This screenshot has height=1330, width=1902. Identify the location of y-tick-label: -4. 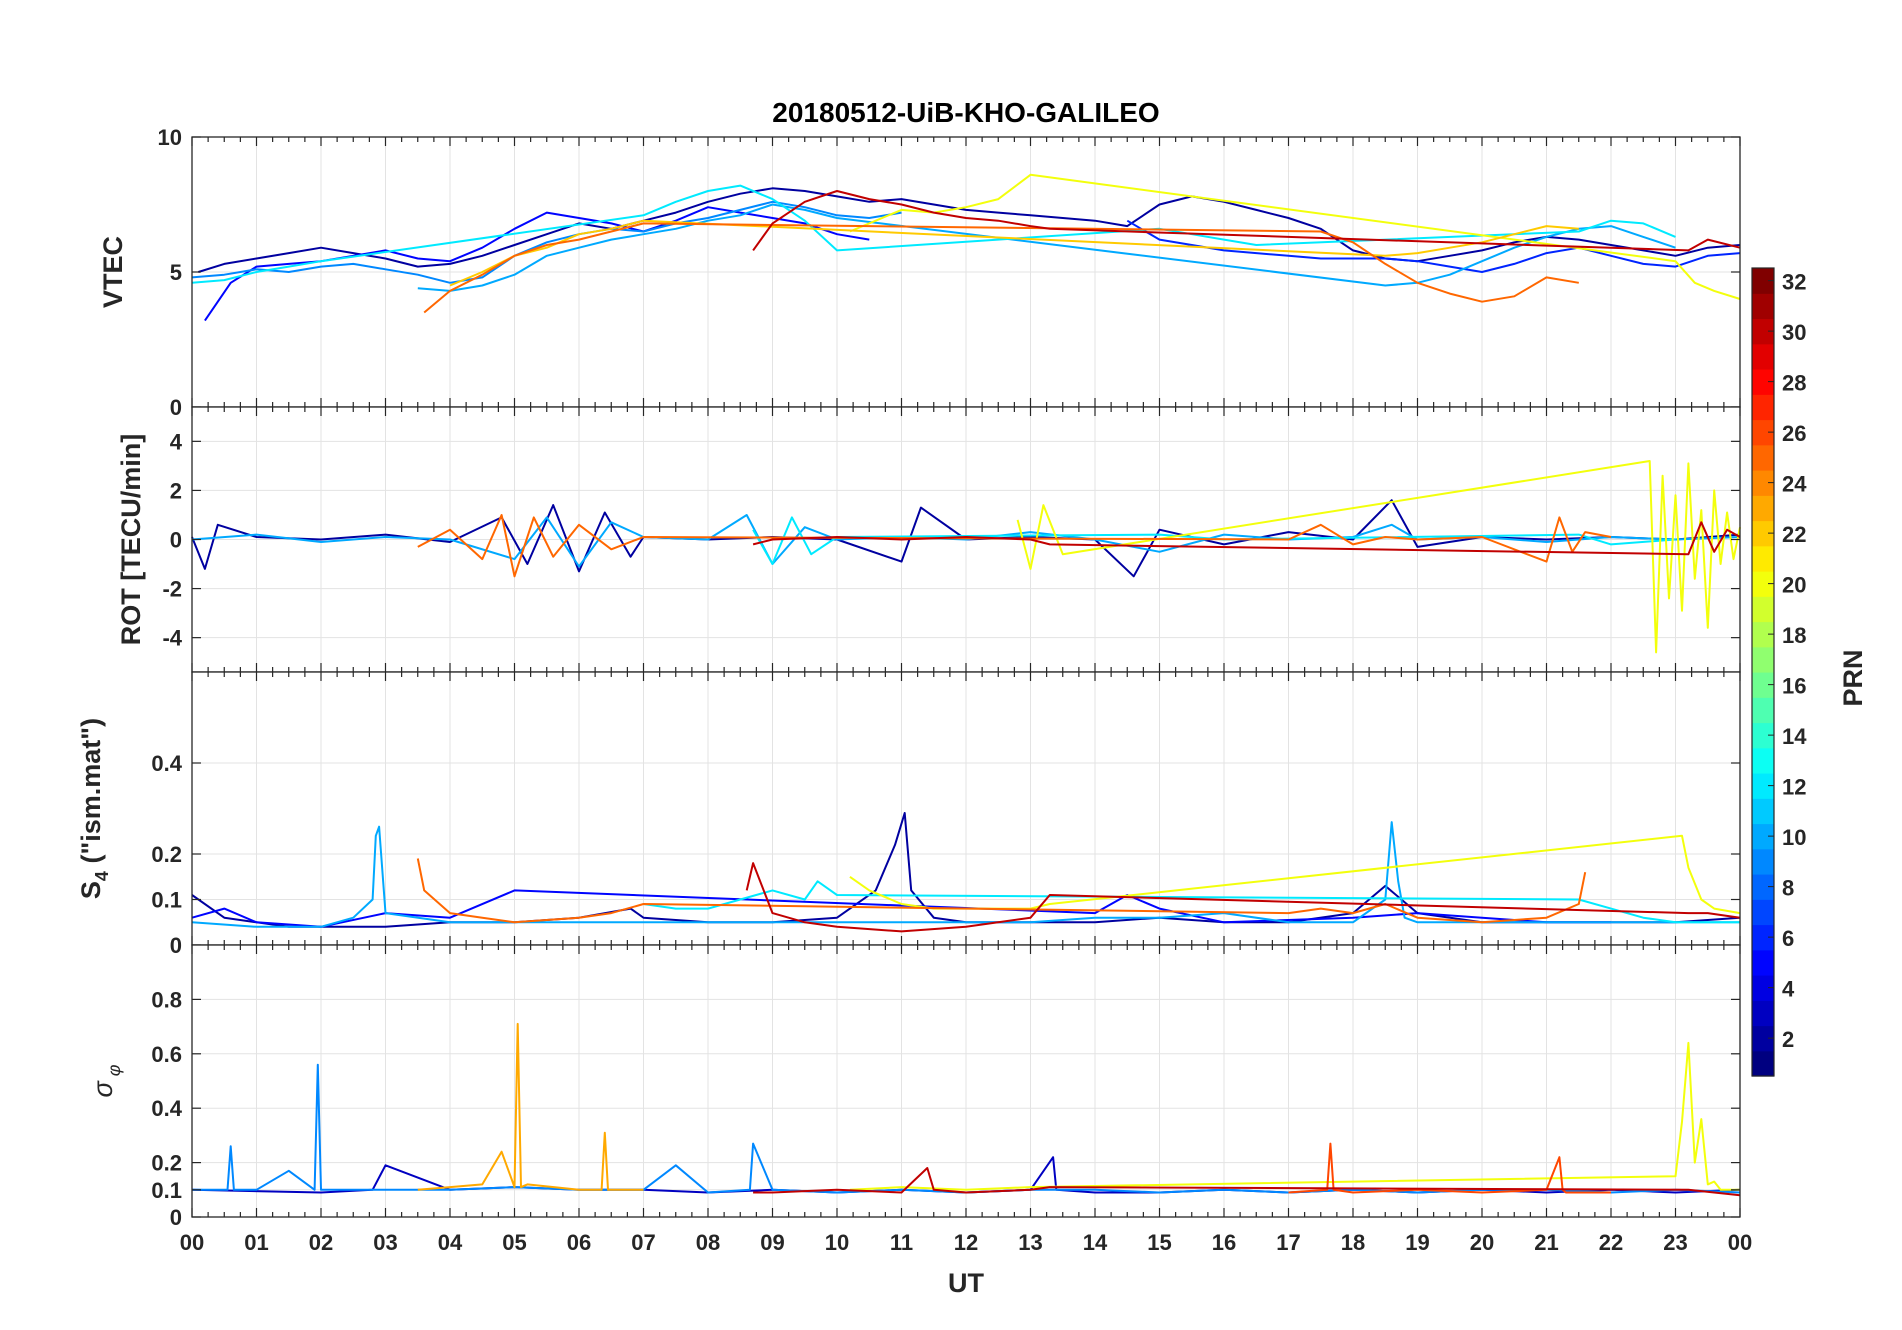
(172, 638).